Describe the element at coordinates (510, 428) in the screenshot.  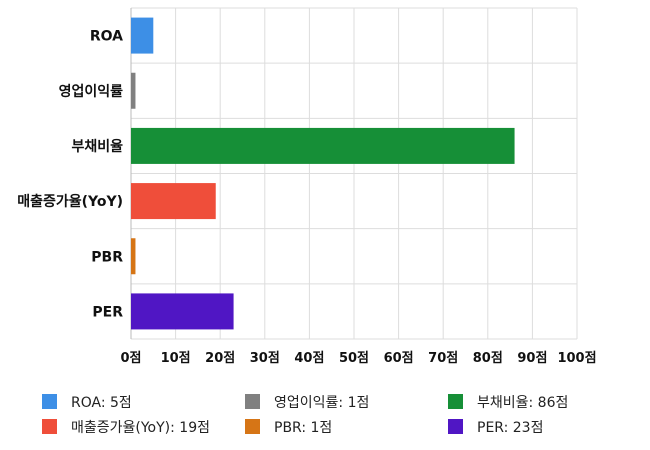
I see `legend-label: PER: 23점` at that location.